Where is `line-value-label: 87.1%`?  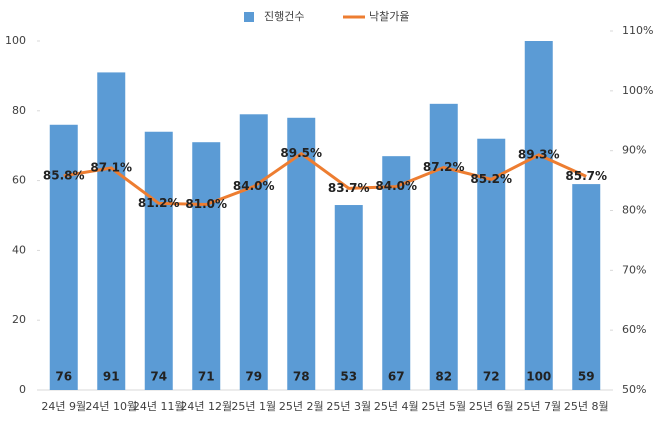 line-value-label: 87.1% is located at coordinates (111, 168).